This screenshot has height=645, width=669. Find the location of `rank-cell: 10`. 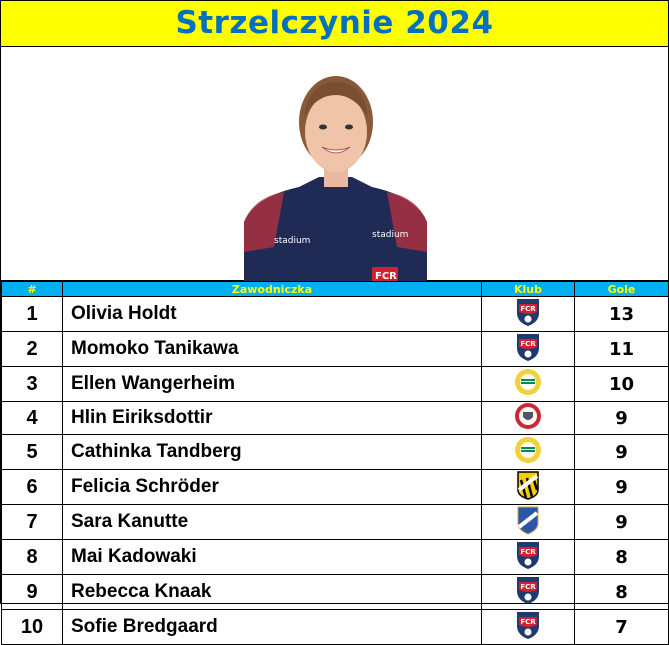

rank-cell: 10 is located at coordinates (32, 627).